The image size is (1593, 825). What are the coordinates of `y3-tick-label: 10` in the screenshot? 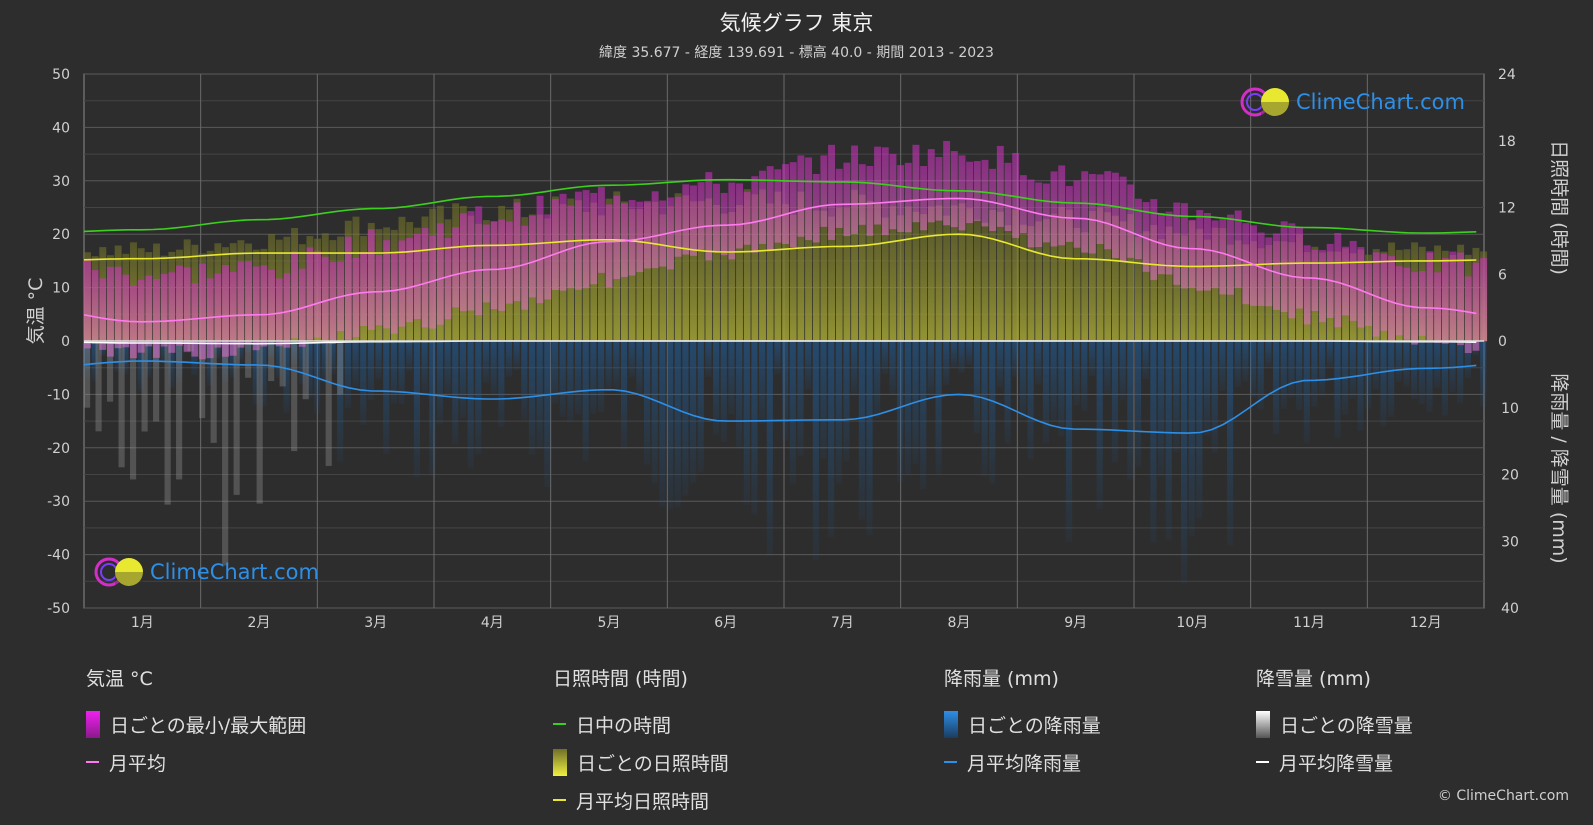 It's located at (1510, 409).